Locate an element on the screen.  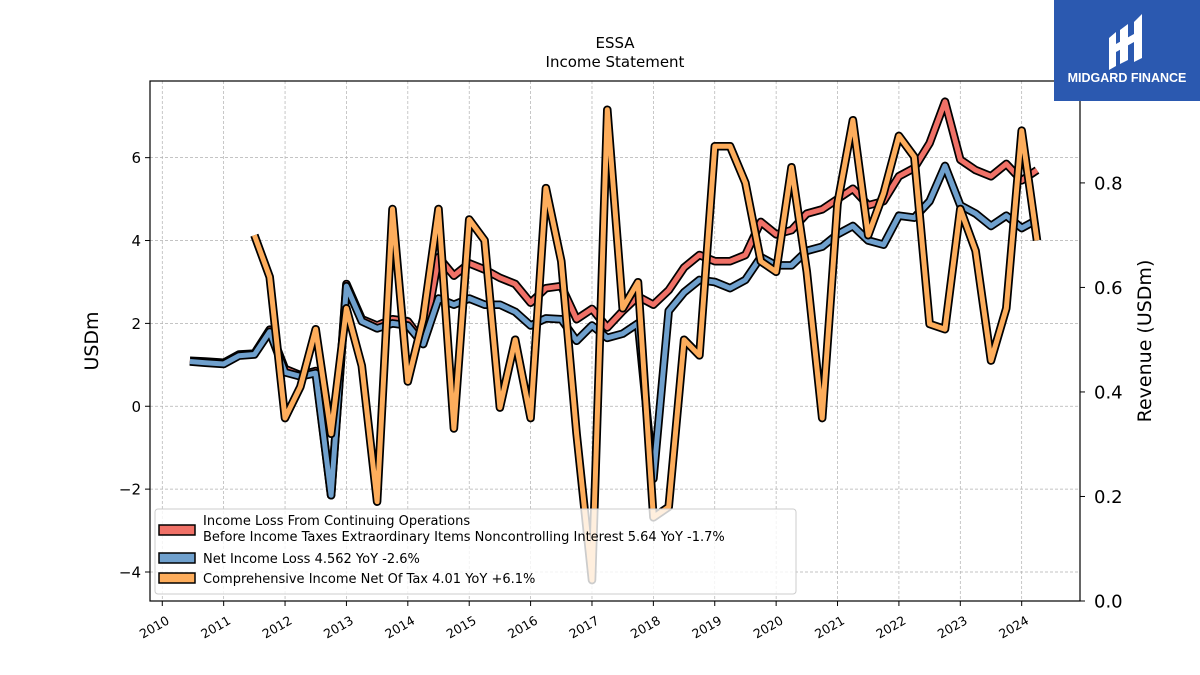
x-tick-label: 2019 is located at coordinates (706, 627).